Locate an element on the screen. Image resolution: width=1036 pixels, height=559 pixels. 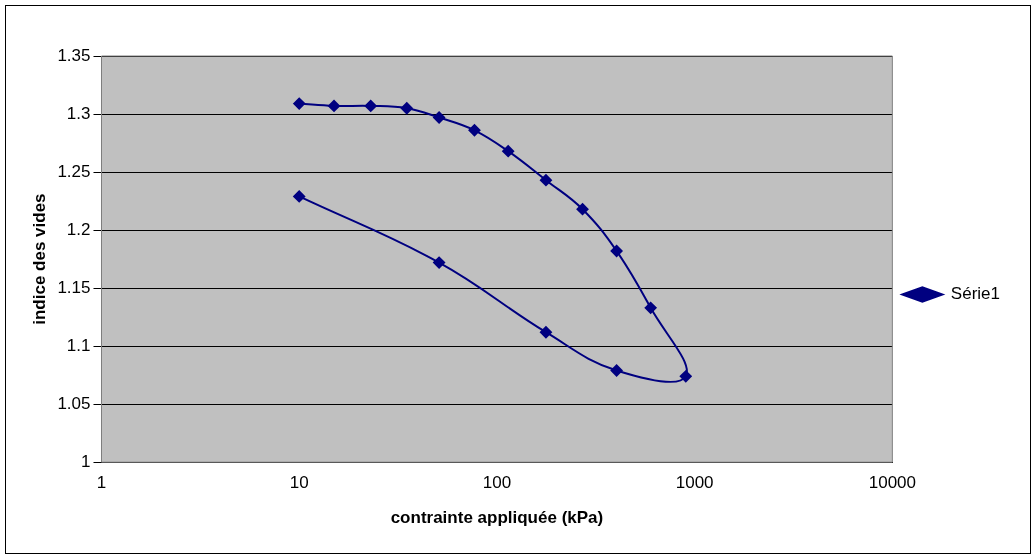
y-tick-label: 1.25 is located at coordinates (74, 171).